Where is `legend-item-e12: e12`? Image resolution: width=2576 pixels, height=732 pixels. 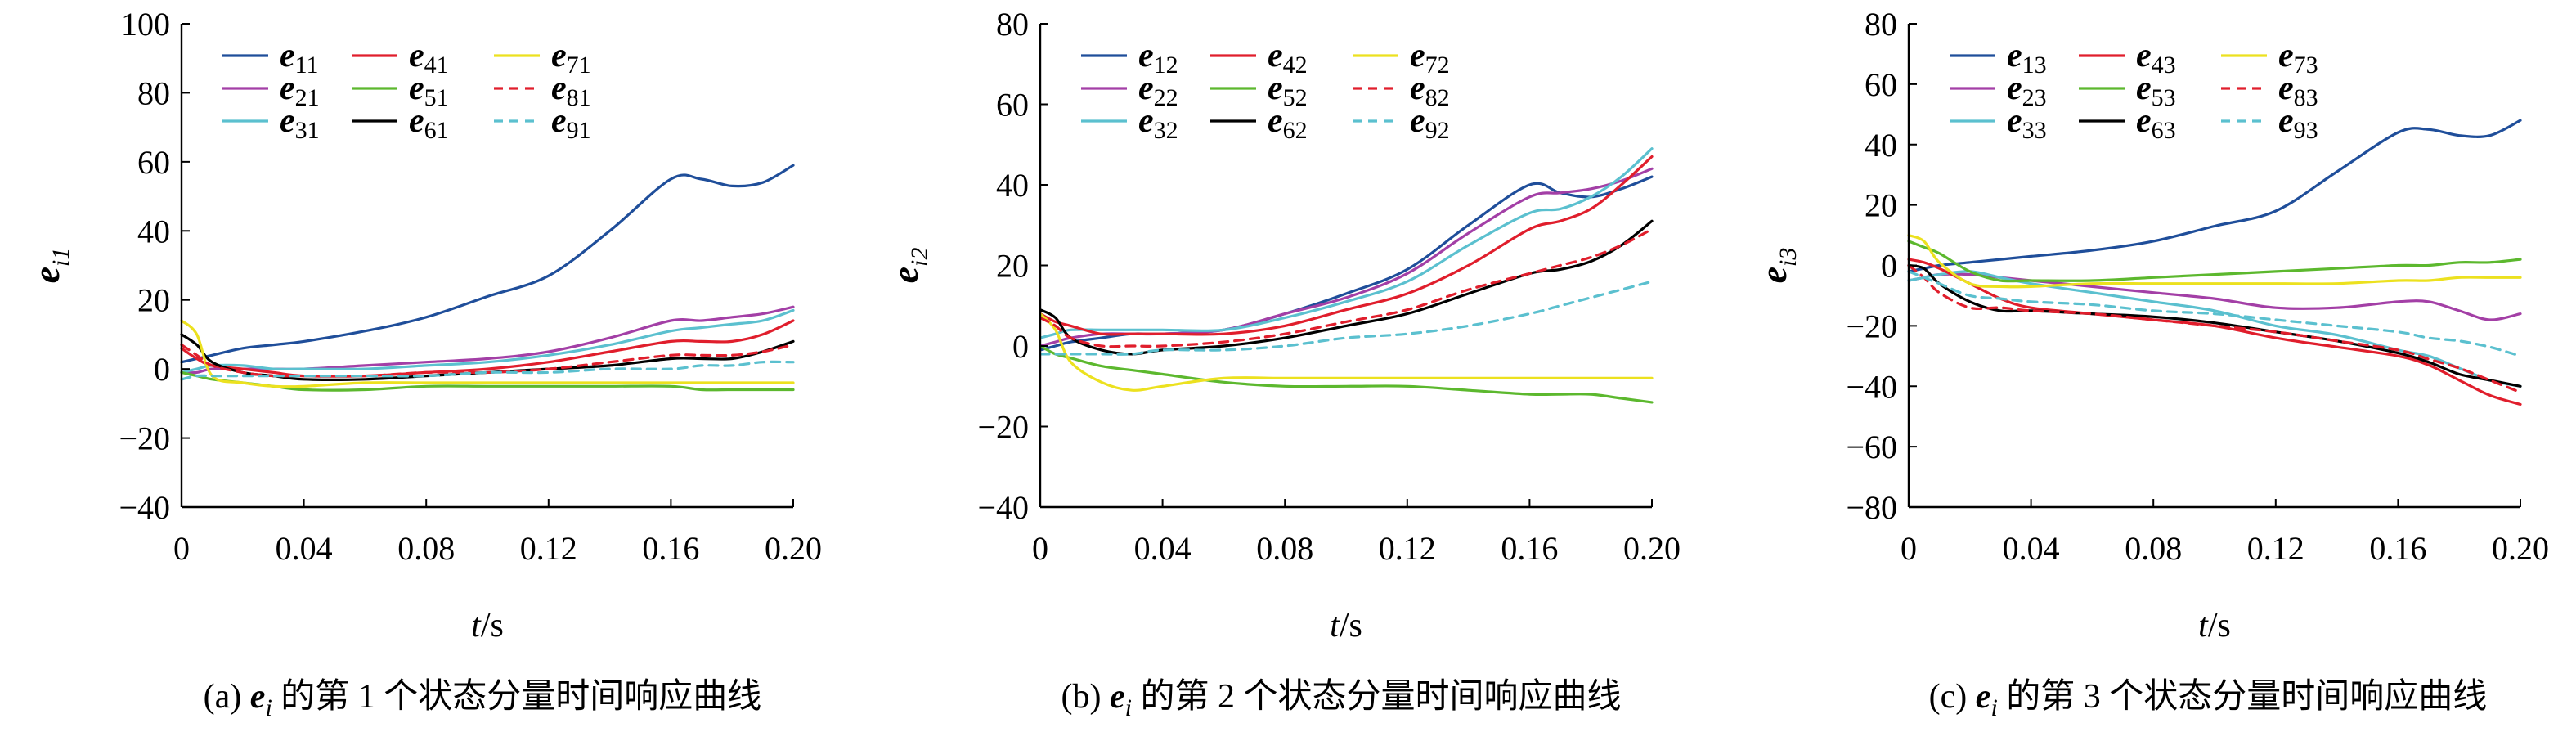
legend-item-e12: e12 is located at coordinates (1129, 58).